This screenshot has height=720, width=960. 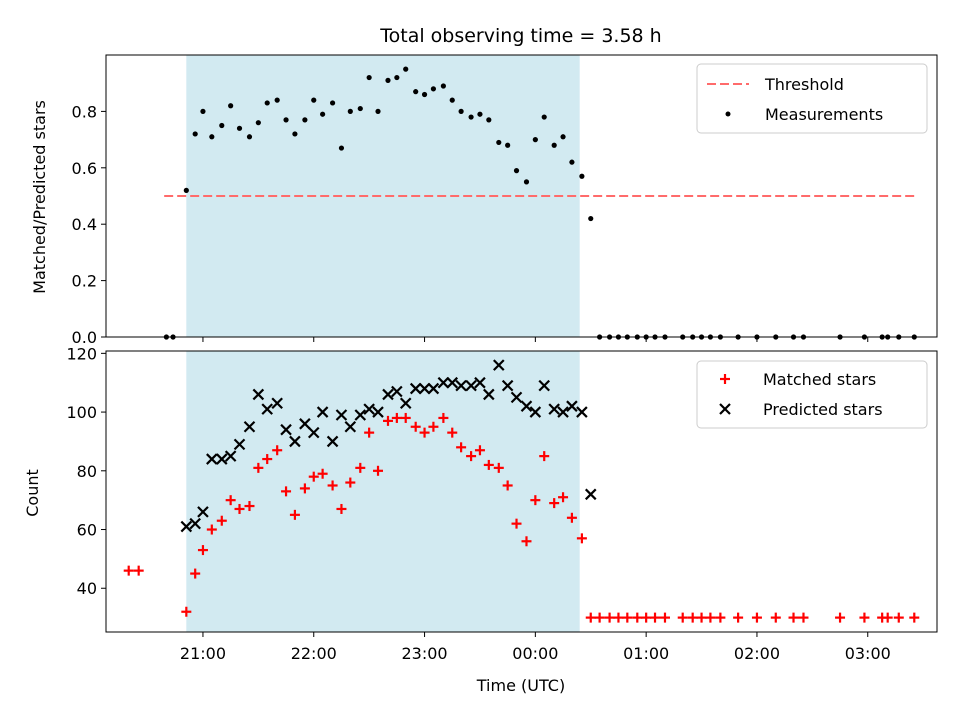 I want to click on matched-legend-swatch, so click(x=725, y=379).